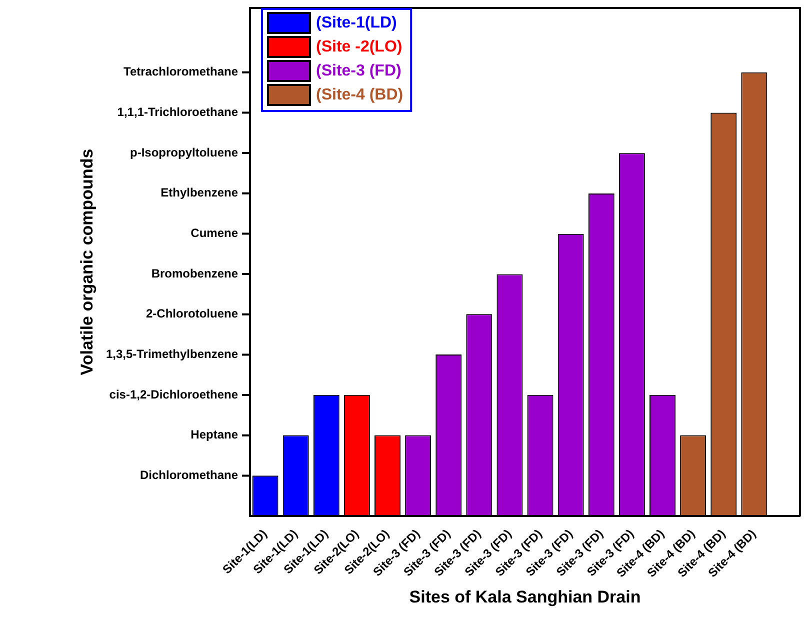 The width and height of the screenshot is (804, 622). What do you see at coordinates (214, 233) in the screenshot?
I see `text: Cumene` at bounding box center [214, 233].